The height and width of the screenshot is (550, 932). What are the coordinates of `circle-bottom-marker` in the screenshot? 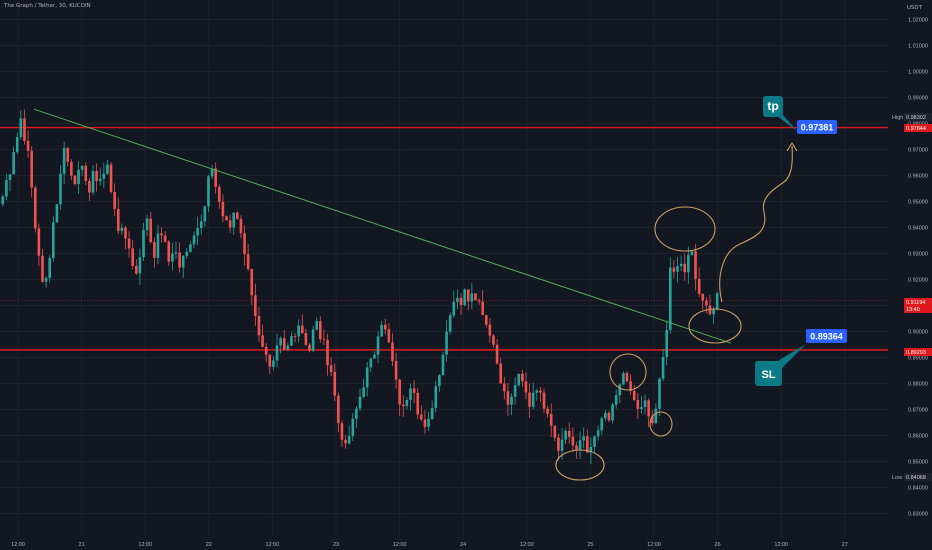 It's located at (580, 465).